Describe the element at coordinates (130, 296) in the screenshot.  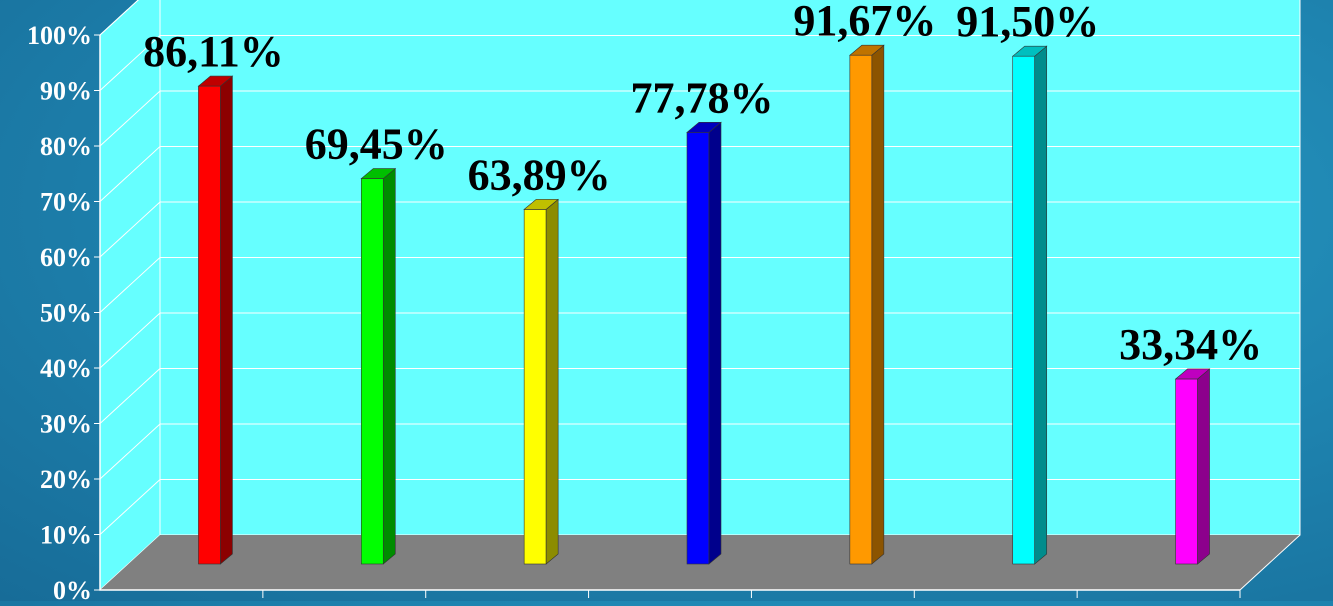
I see `chart-side-wall` at that location.